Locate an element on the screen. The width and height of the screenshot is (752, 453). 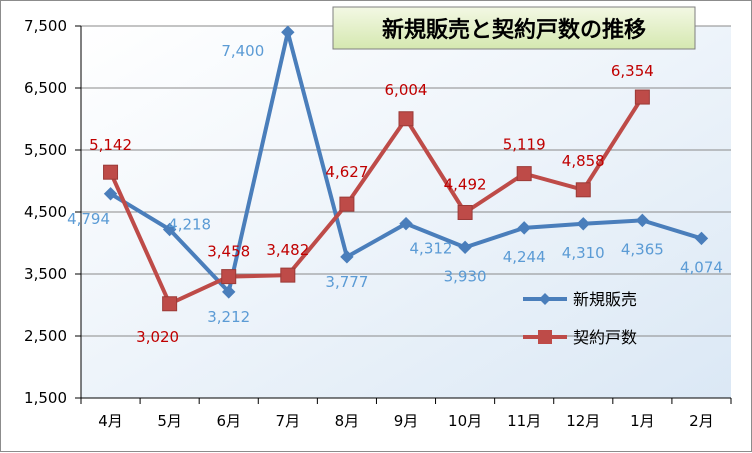
chart-title: 新規販売と契約戸数の推移 is located at coordinates (514, 30).